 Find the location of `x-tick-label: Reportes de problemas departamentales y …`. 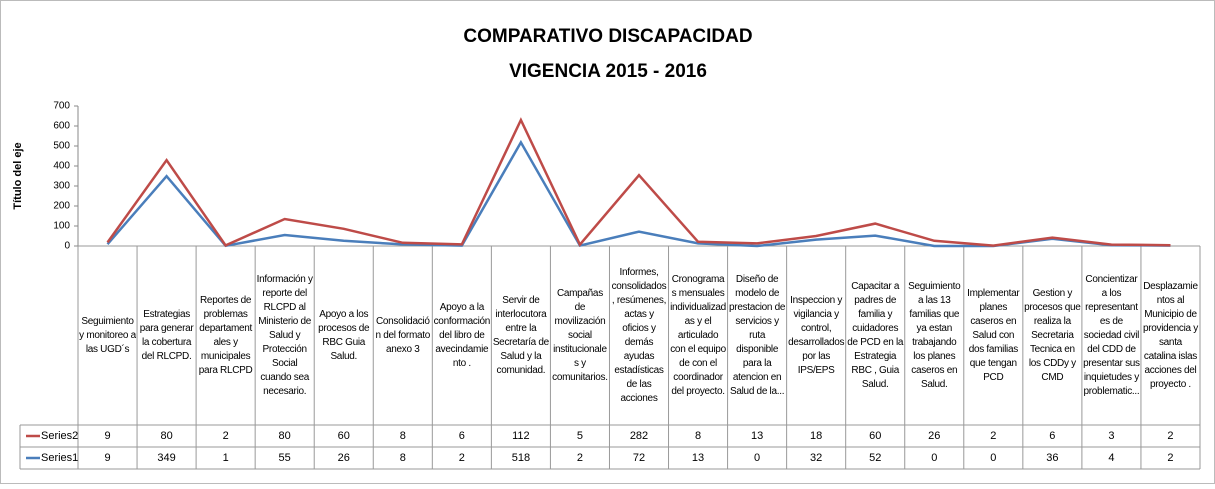

x-tick-label: Reportes de problemas departamentales y … is located at coordinates (225, 335).